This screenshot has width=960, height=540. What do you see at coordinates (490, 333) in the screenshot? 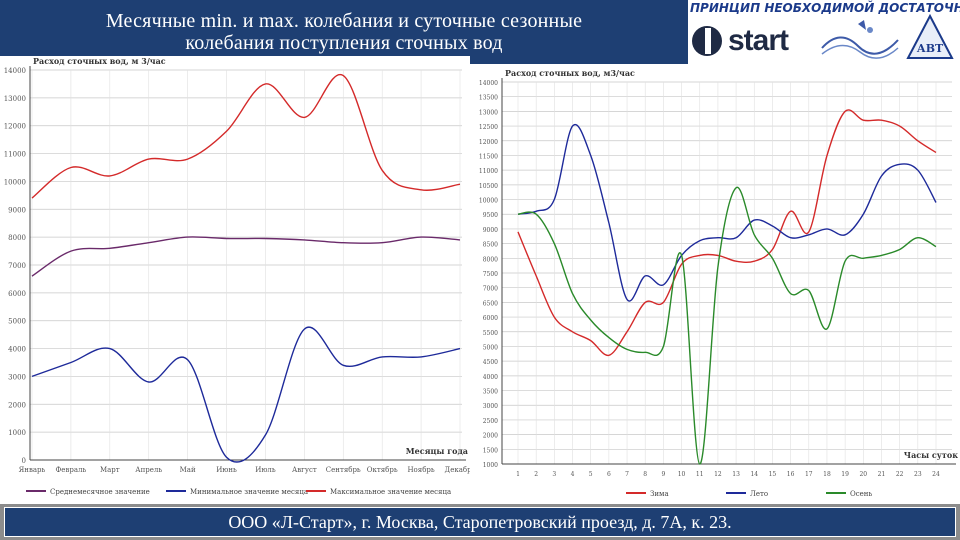
I see `chart1-y-tick-label: 5500` at bounding box center [490, 333].